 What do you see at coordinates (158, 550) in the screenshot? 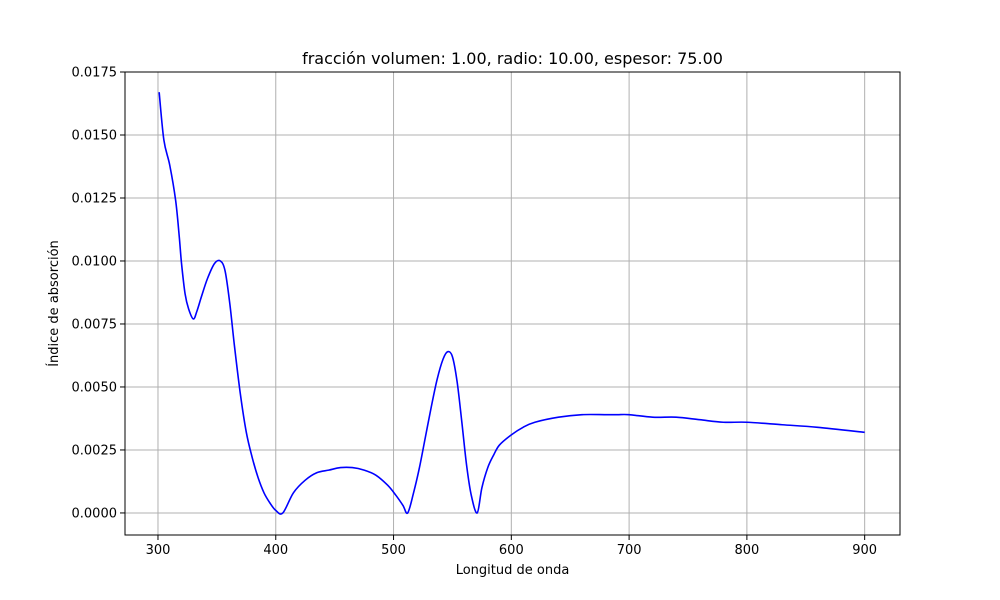
I see `x-tick-label: 300` at bounding box center [158, 550].